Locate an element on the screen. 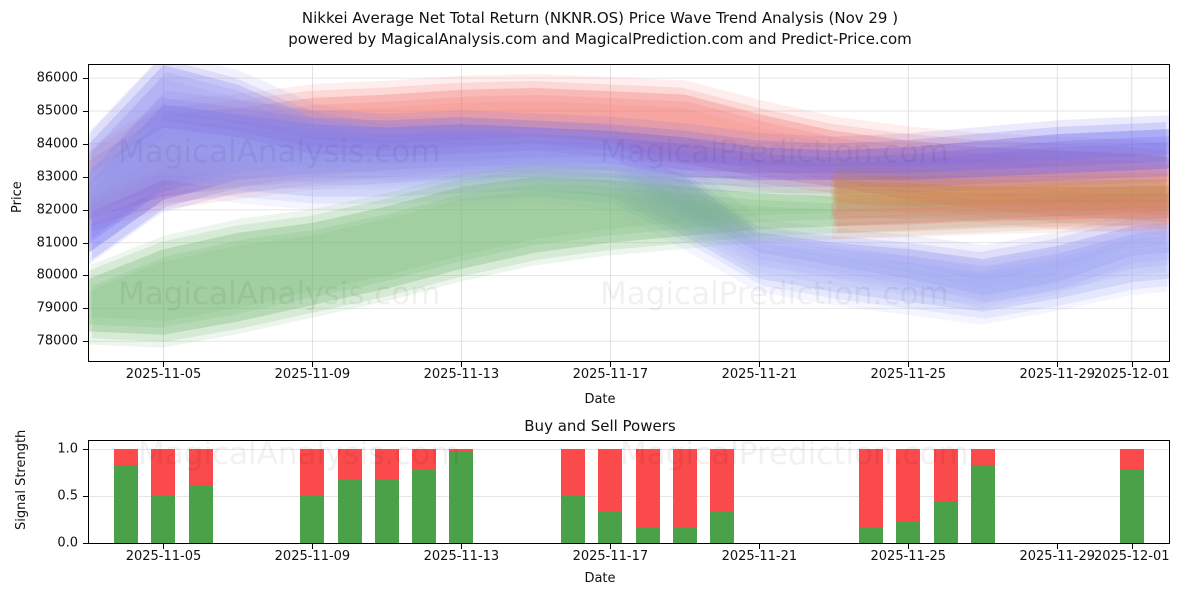 This screenshot has width=1200, height=600. price-y-tick-label: 80000 is located at coordinates (57, 275).